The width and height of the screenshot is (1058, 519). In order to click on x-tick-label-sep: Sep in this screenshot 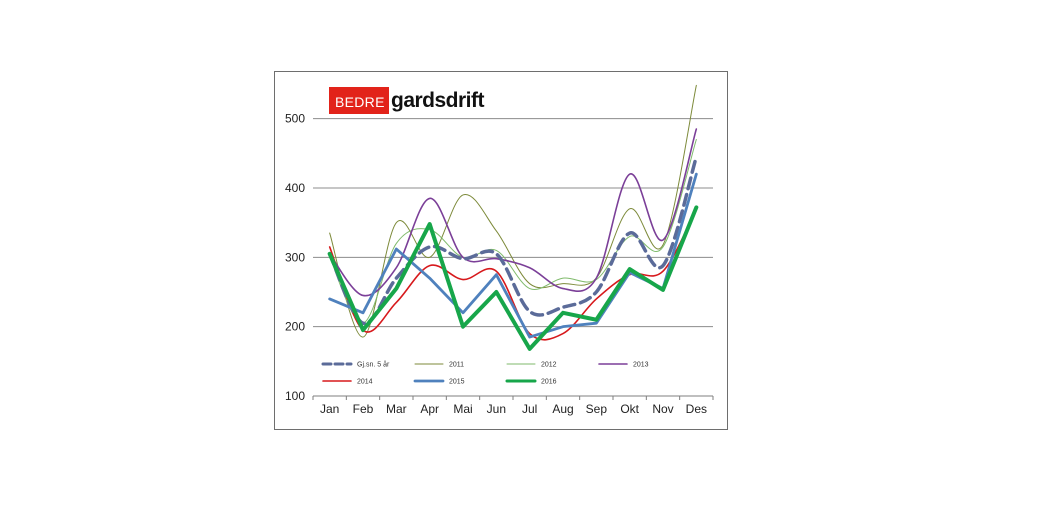, I will do `click(597, 409)`.